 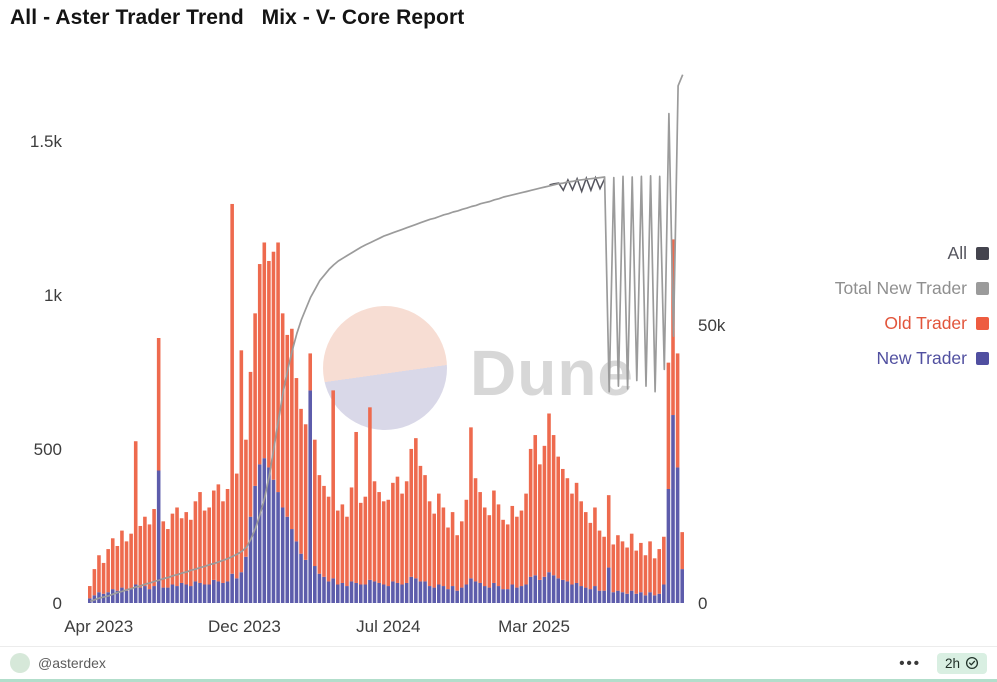 What do you see at coordinates (936, 323) in the screenshot?
I see `legend-item-old-trader: Old Trader` at bounding box center [936, 323].